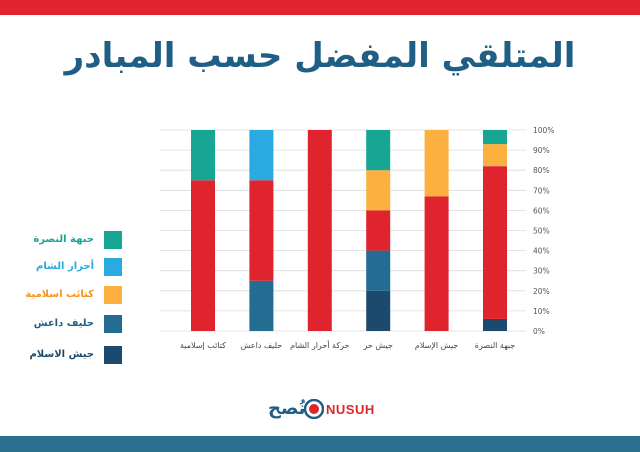 This screenshot has width=640, height=452. What do you see at coordinates (203, 346) in the screenshot?
I see `x-tick-label: كتائب إسلامية` at bounding box center [203, 346].